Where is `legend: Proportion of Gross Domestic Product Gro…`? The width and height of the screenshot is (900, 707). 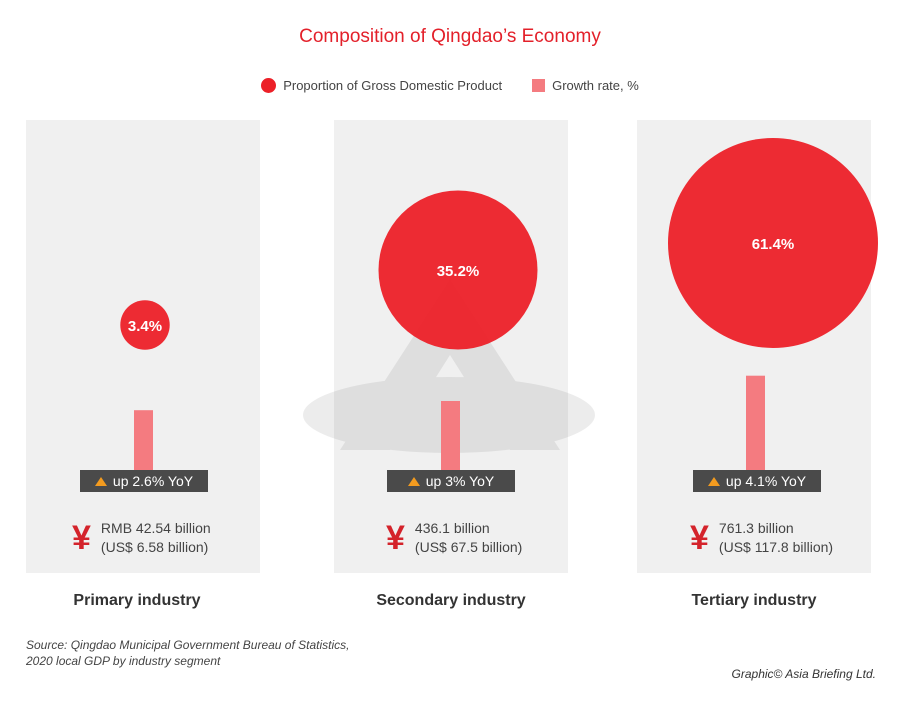
legend: Proportion of Gross Domestic Product Gro… is located at coordinates (450, 85).